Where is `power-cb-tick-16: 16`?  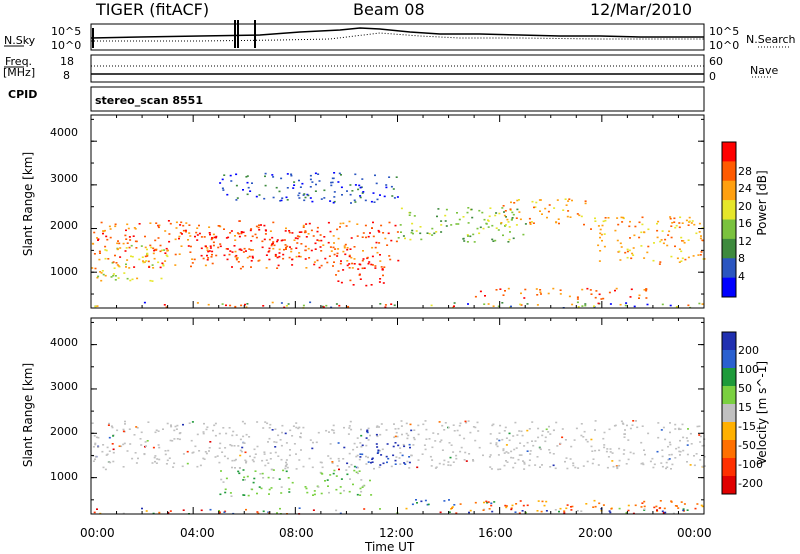
power-cb-tick-16: 16 is located at coordinates (745, 223).